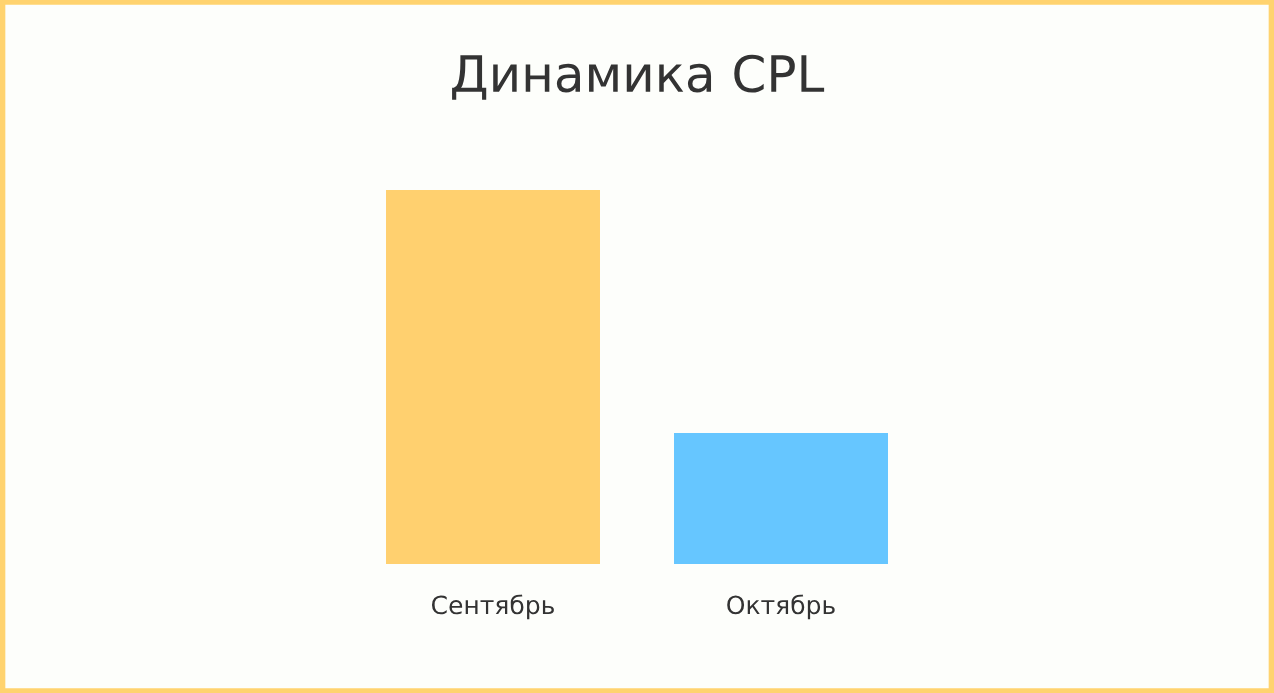 The height and width of the screenshot is (693, 1274). What do you see at coordinates (493, 607) in the screenshot?
I see `x-tick-label: Сентябрь` at bounding box center [493, 607].